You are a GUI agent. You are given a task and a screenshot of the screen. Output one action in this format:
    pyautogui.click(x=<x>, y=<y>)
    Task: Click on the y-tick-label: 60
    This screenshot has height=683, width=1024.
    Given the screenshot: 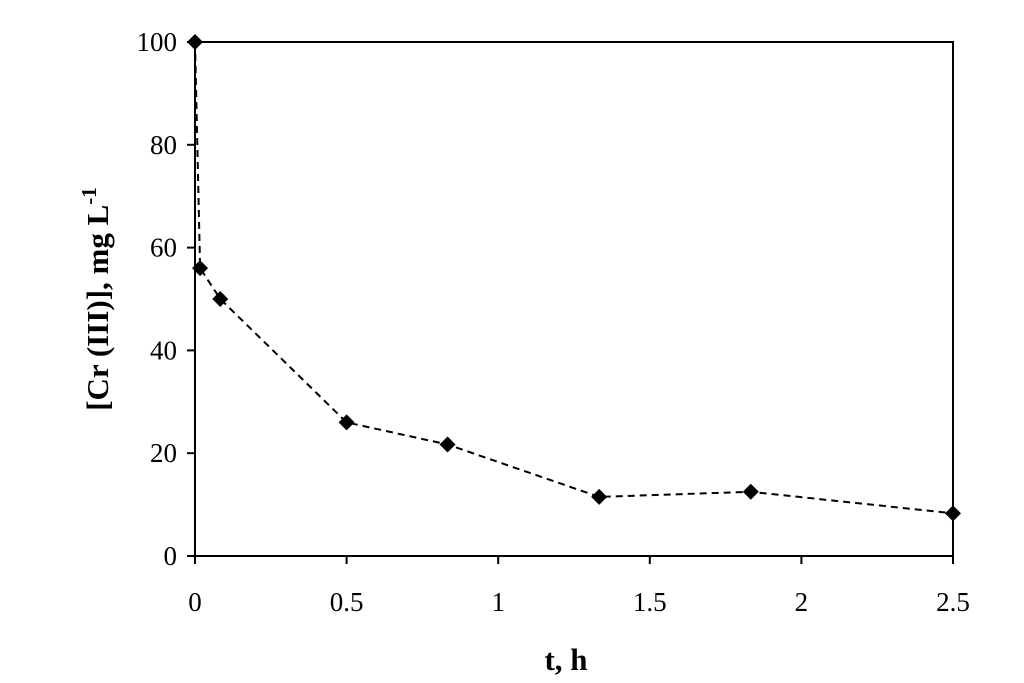 What is the action you would take?
    pyautogui.click(x=163, y=248)
    